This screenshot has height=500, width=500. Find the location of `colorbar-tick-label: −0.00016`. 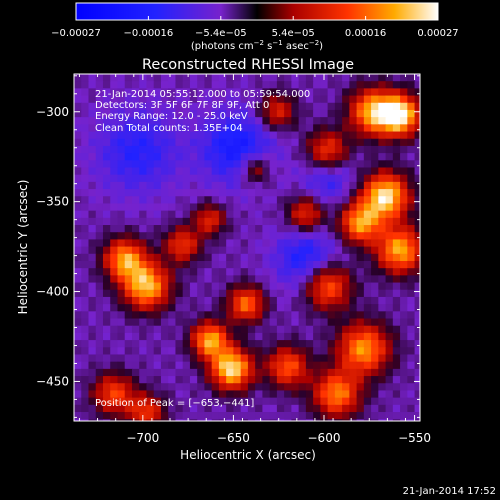

colorbar-tick-label: −0.00016 is located at coordinates (149, 33).